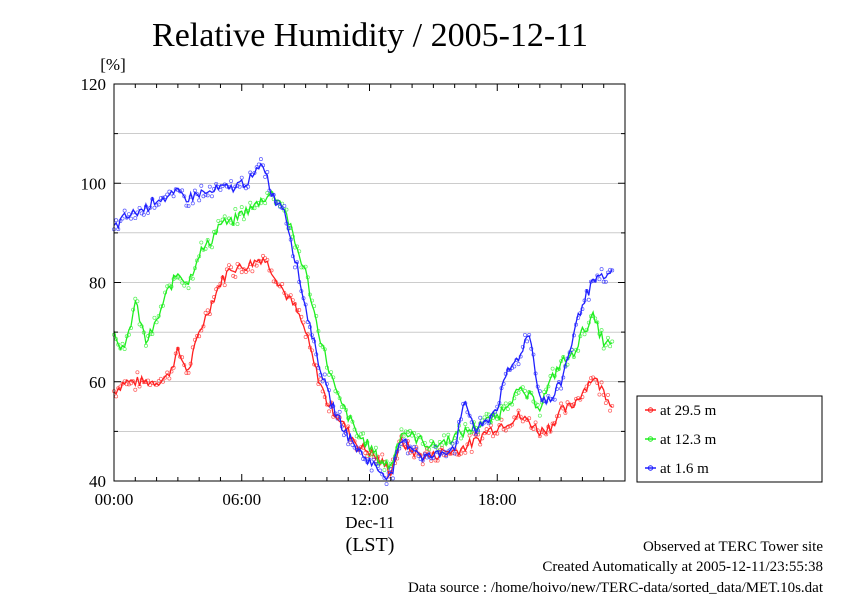 This screenshot has height=595, width=842. I want to click on y-tick-label: 120, so click(94, 84).